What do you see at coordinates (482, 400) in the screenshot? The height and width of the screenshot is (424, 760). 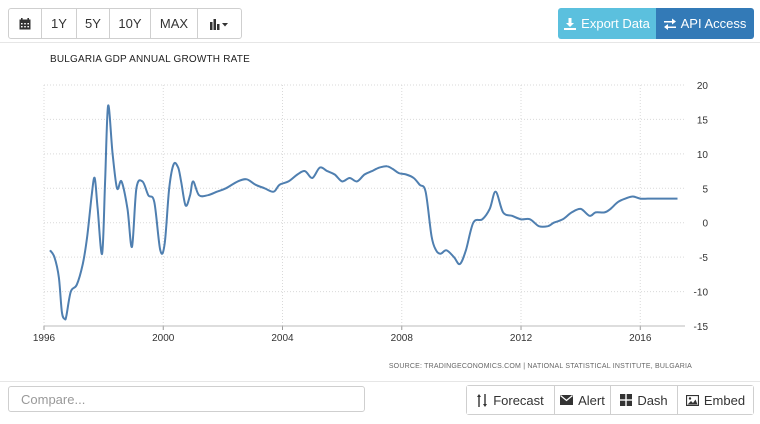 I see `sort-icon` at bounding box center [482, 400].